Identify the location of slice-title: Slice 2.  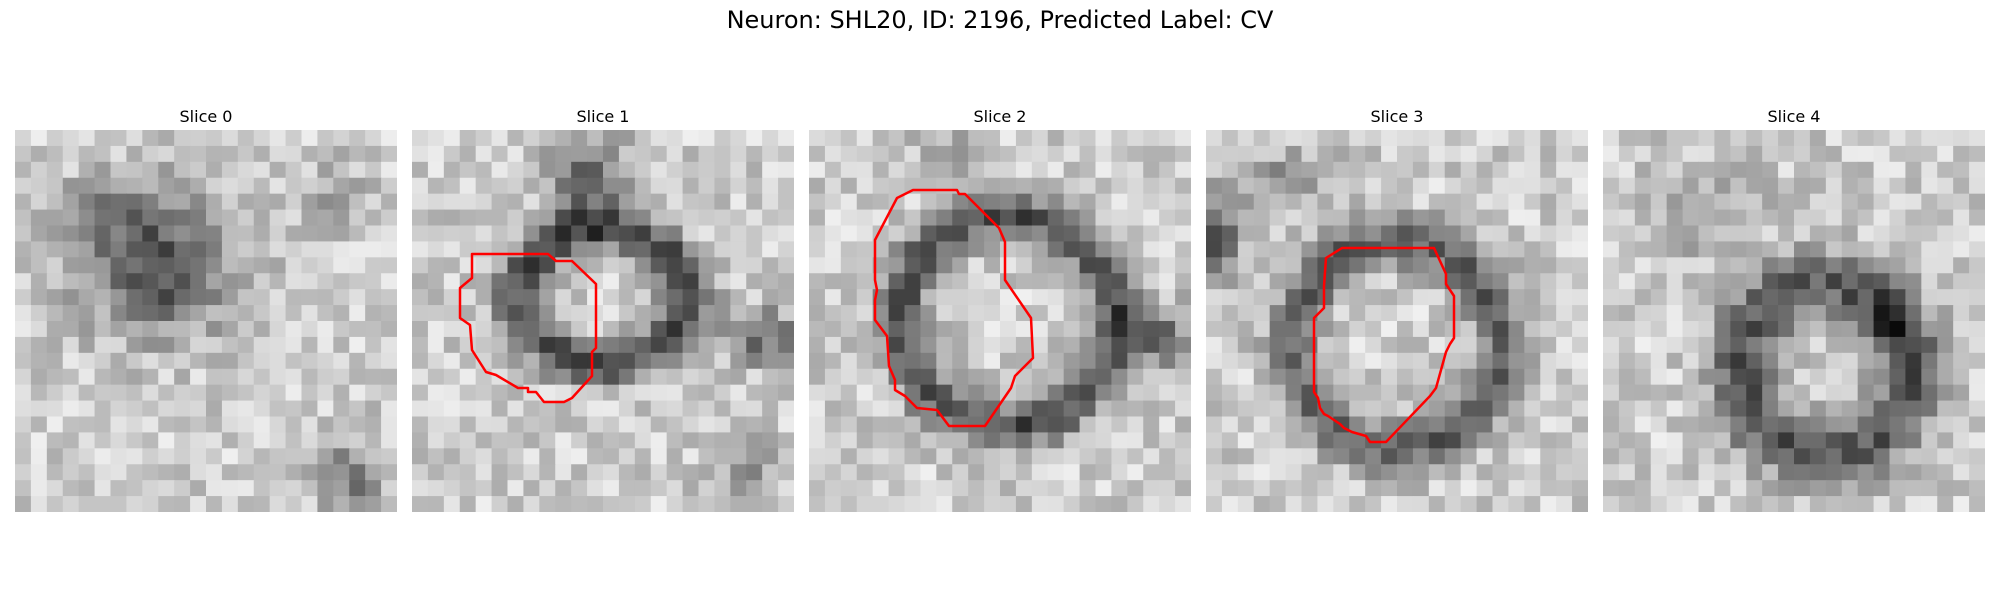
(1000, 116).